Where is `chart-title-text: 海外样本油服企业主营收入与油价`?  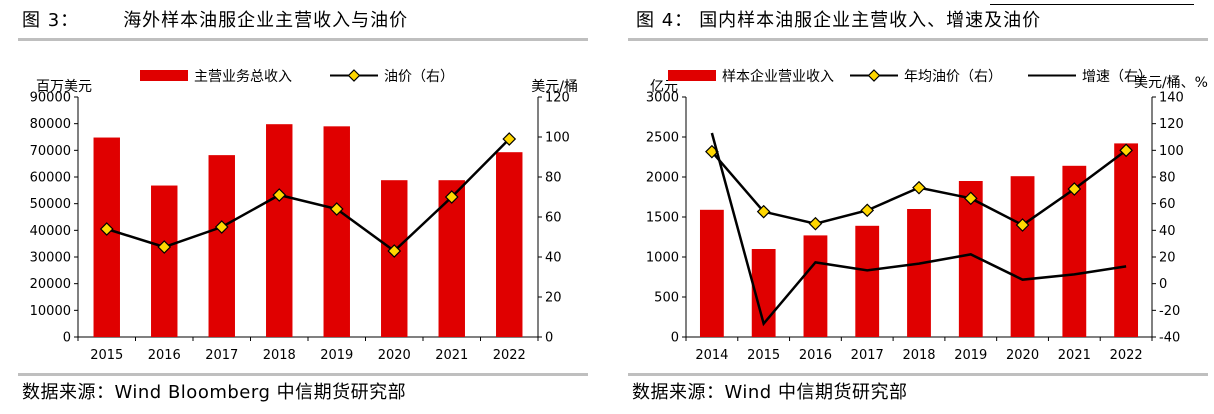
chart-title-text: 海外样本油服企业主营收入与油价 is located at coordinates (266, 20).